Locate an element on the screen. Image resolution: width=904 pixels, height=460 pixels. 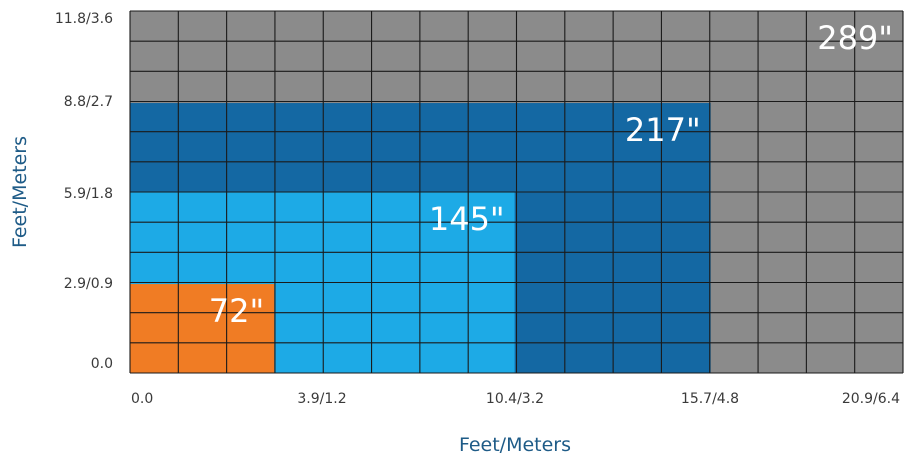
x-tick-label: 3.9/1.2 is located at coordinates (321, 399).